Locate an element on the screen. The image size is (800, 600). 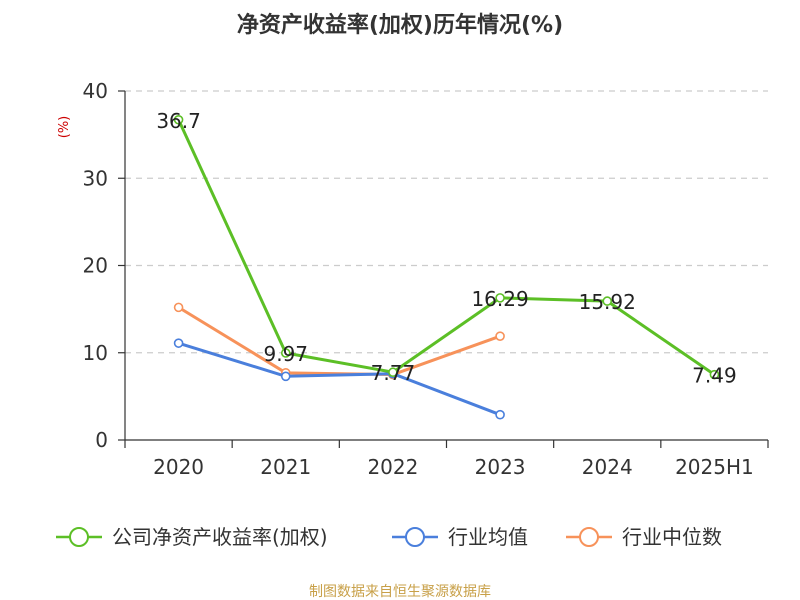
data-label: 15.92 is located at coordinates (607, 302).